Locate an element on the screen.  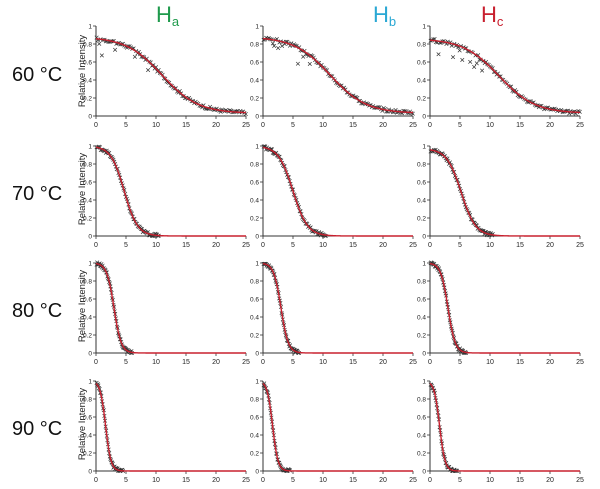
panel-1-2: 0 5 10 15 20 25 0 0.2 0.4 0.6 0.8 1 is located at coordinates (333, 77).